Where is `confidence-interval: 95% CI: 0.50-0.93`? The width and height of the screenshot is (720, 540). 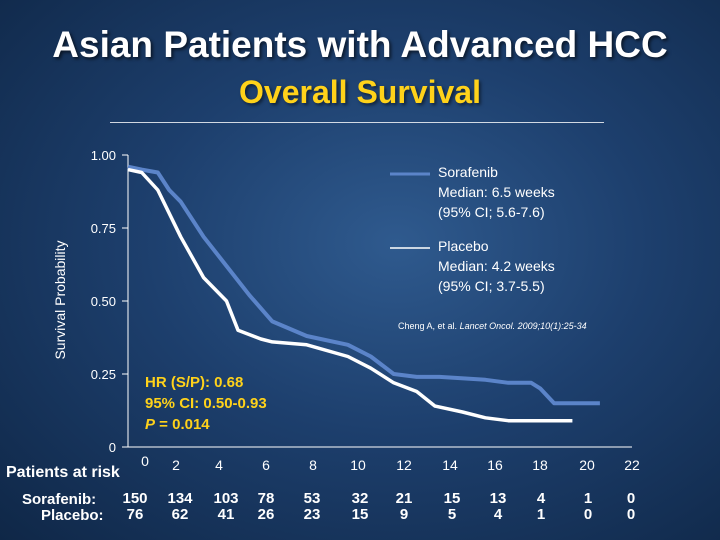
confidence-interval: 95% CI: 0.50-0.93 is located at coordinates (206, 403).